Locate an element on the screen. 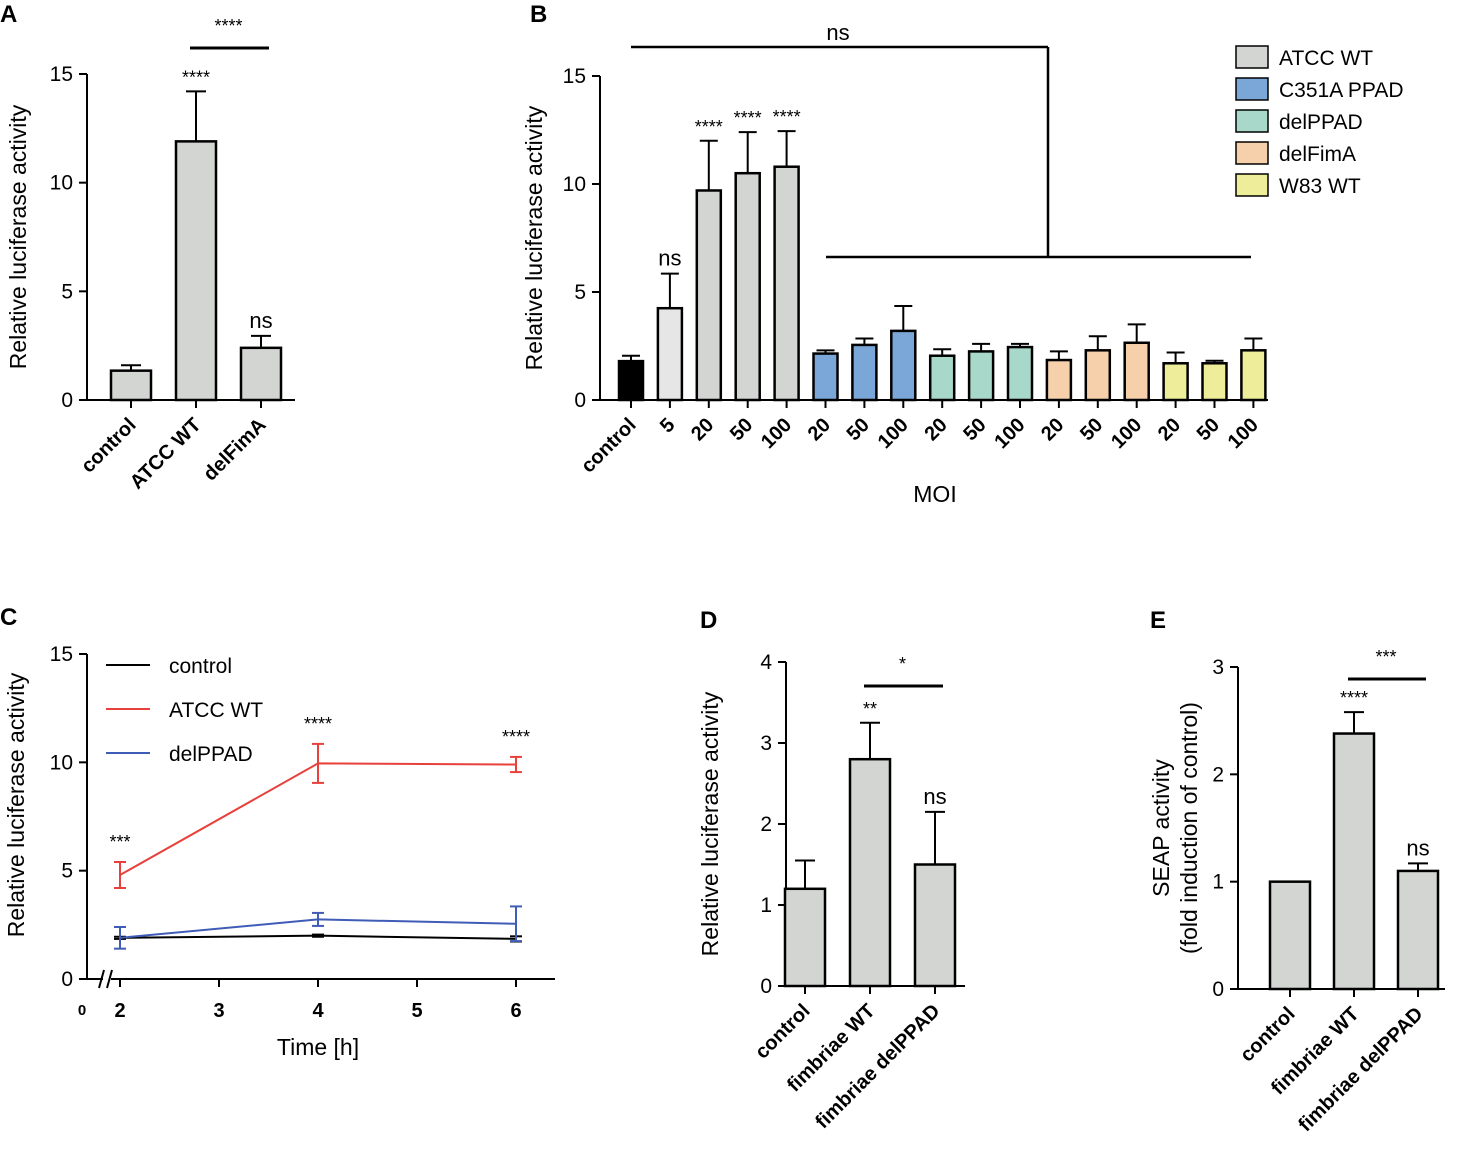 The height and width of the screenshot is (1171, 1465). panel-d-y-tick-label: 4 is located at coordinates (766, 662).